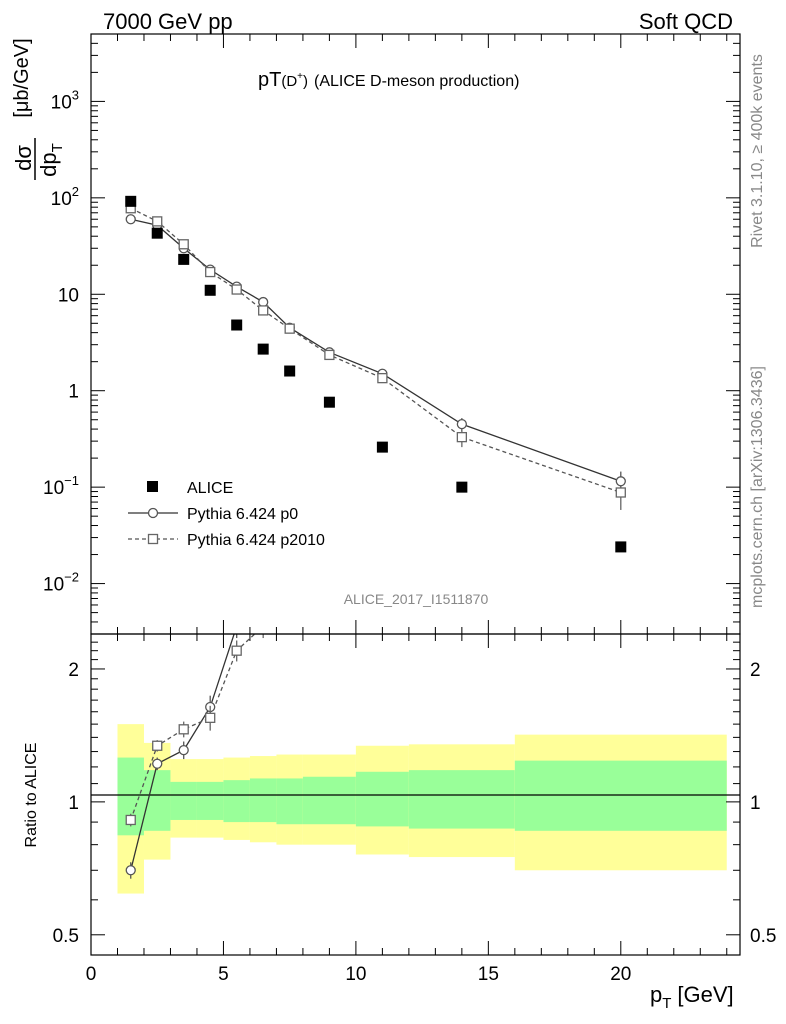 The height and width of the screenshot is (1024, 786). I want to click on legend: ALICE Pythia 6.424 p0 Pythia 6.424 p2010, so click(226, 514).